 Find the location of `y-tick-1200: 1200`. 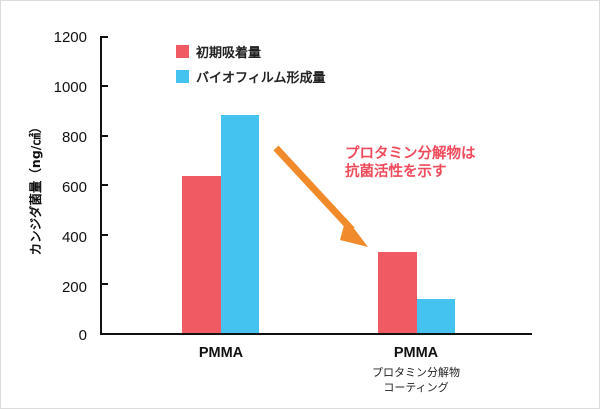

y-tick-1200: 1200 is located at coordinates (70, 37).